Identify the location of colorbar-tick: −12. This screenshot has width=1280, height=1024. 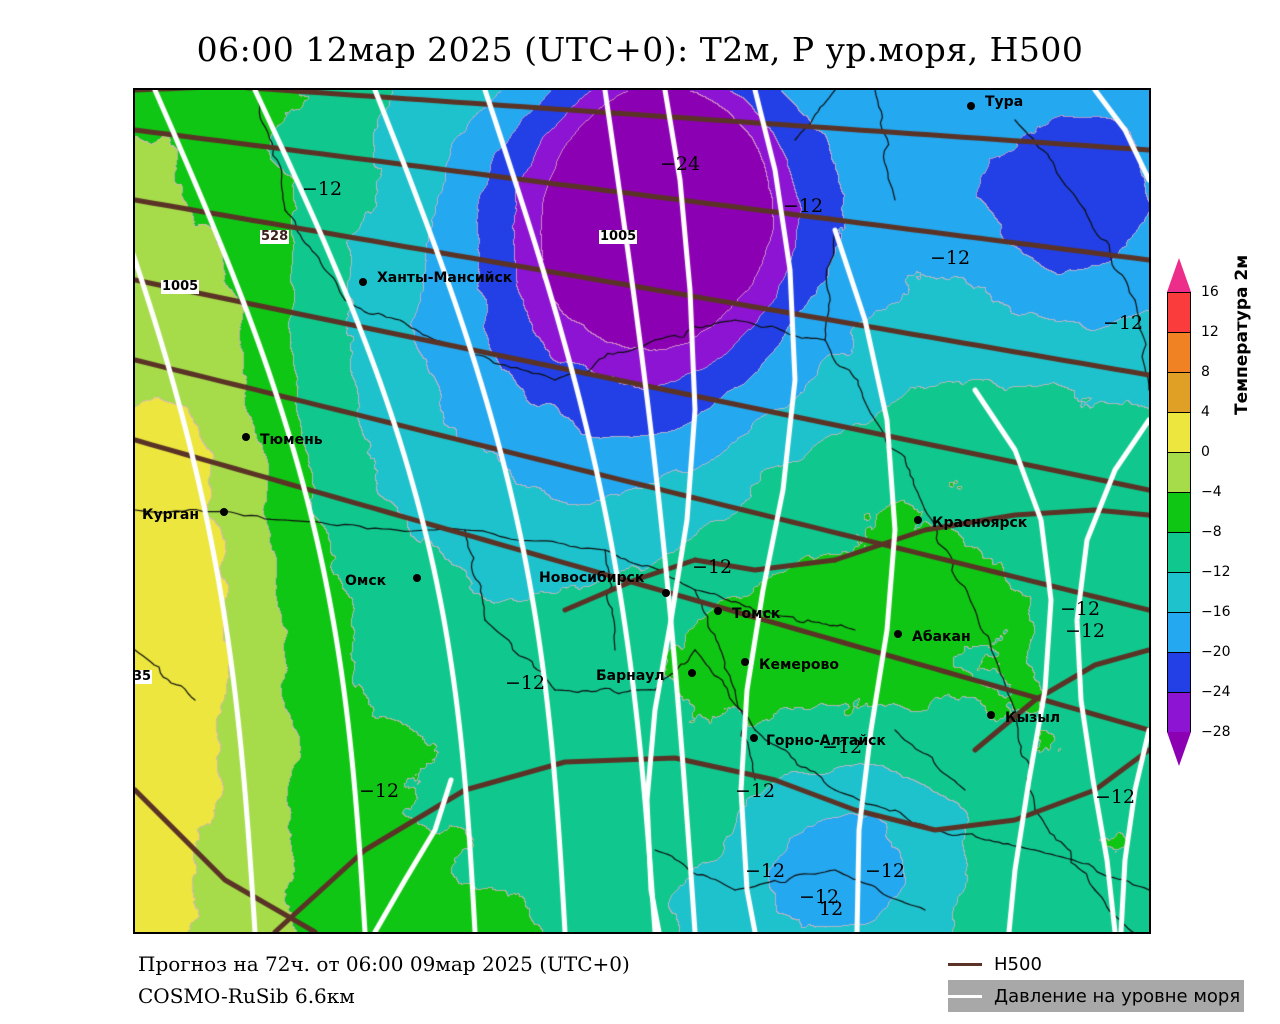
(1216, 572).